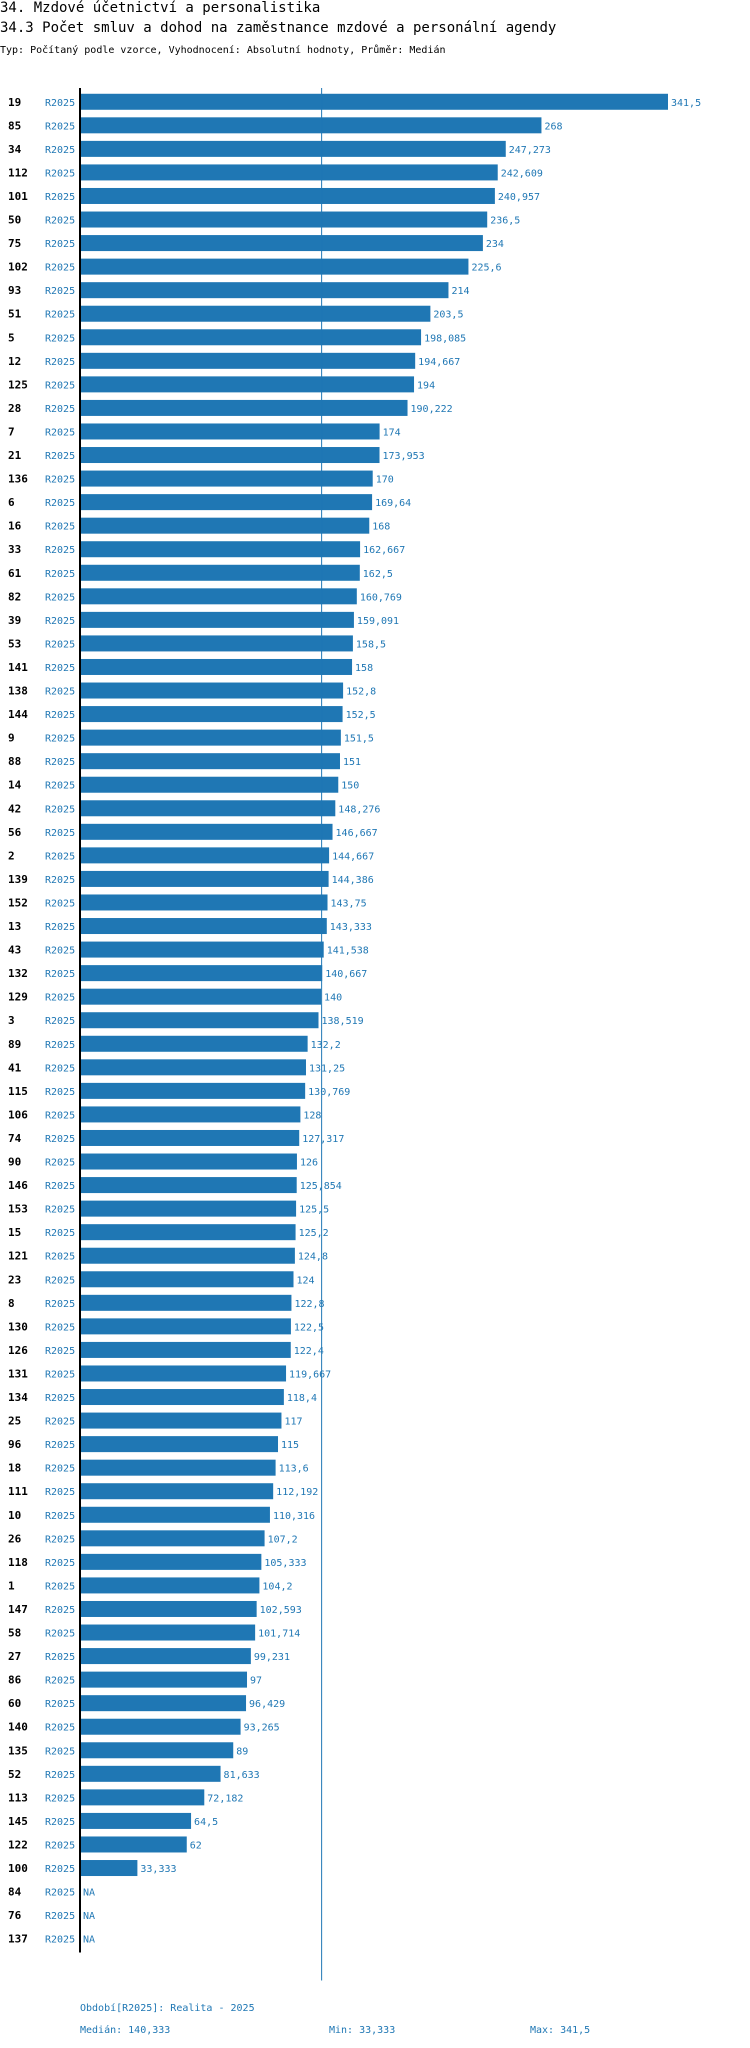  What do you see at coordinates (306, 1280) in the screenshot?
I see `data-label: 124` at bounding box center [306, 1280].